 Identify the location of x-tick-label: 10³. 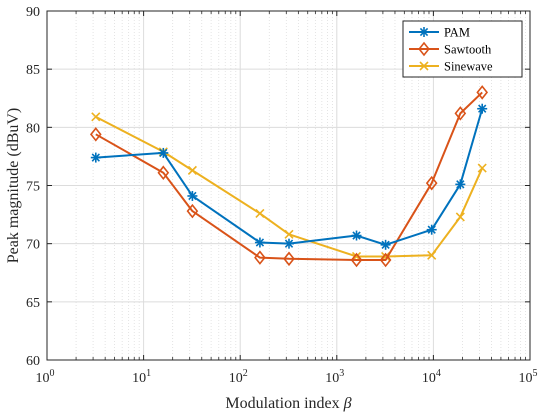
(334, 377).